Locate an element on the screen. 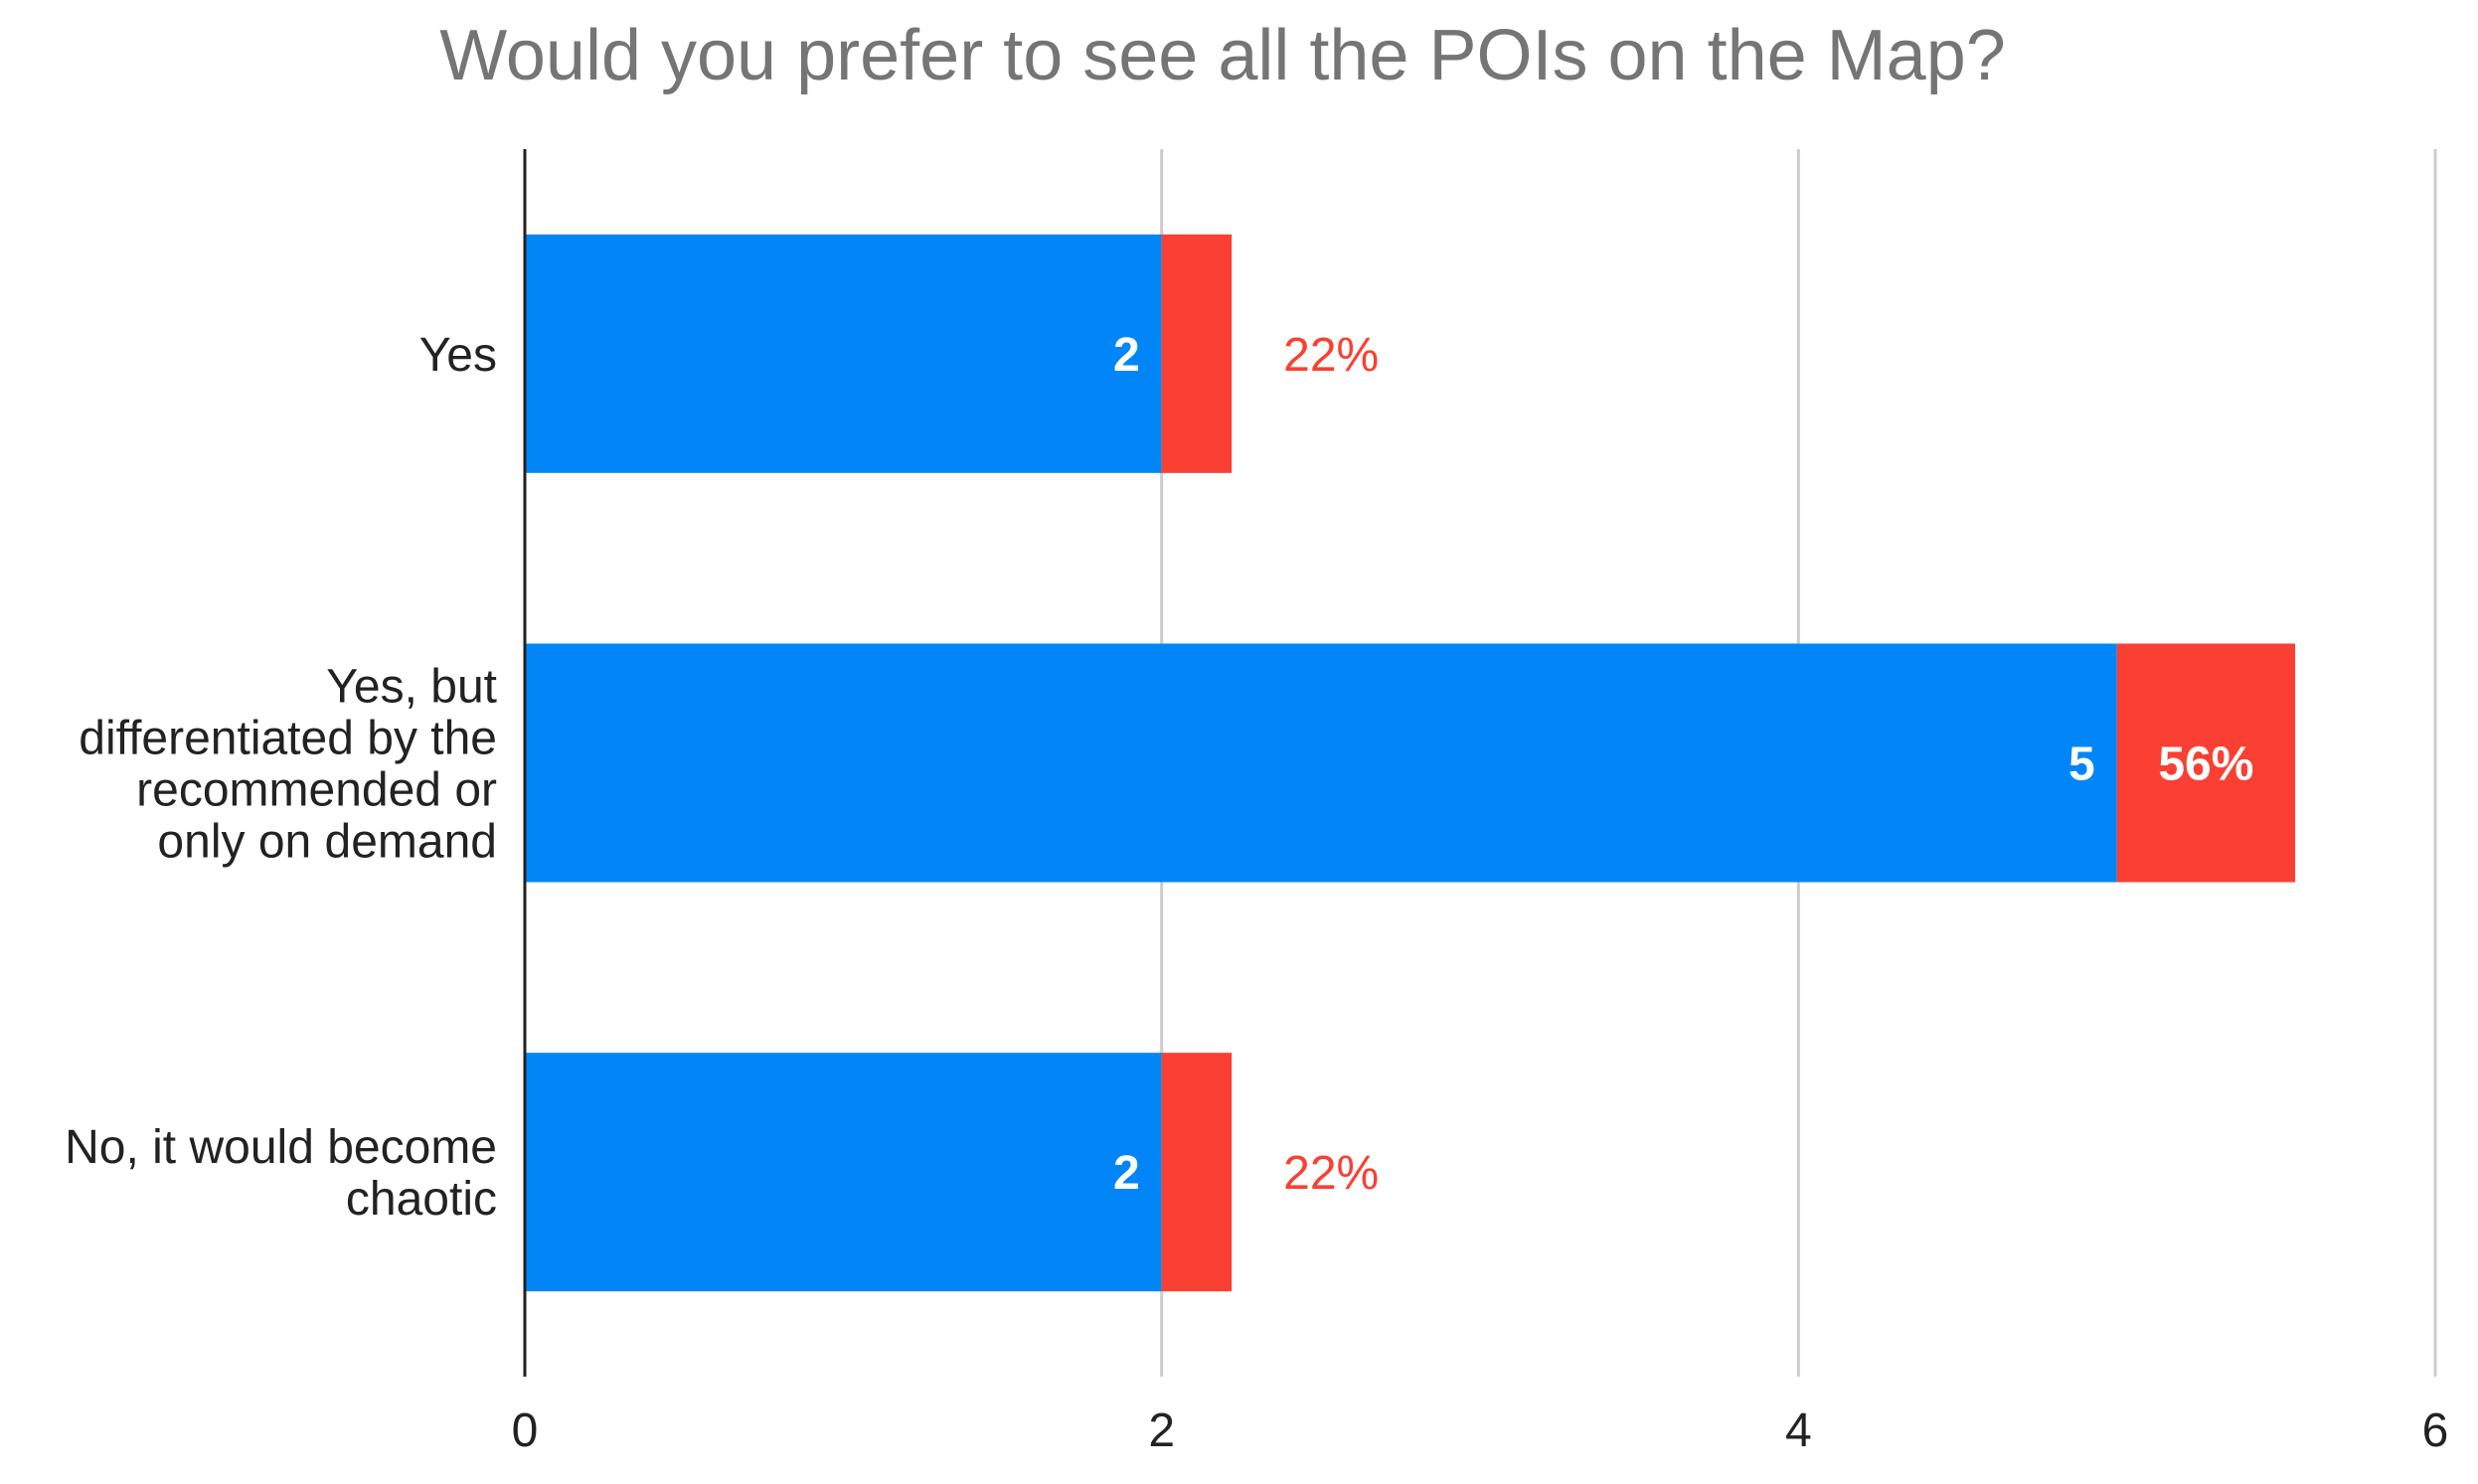 This screenshot has height=1484, width=2478. x-tick-labels: 0 2 4 6 is located at coordinates (1480, 1430).